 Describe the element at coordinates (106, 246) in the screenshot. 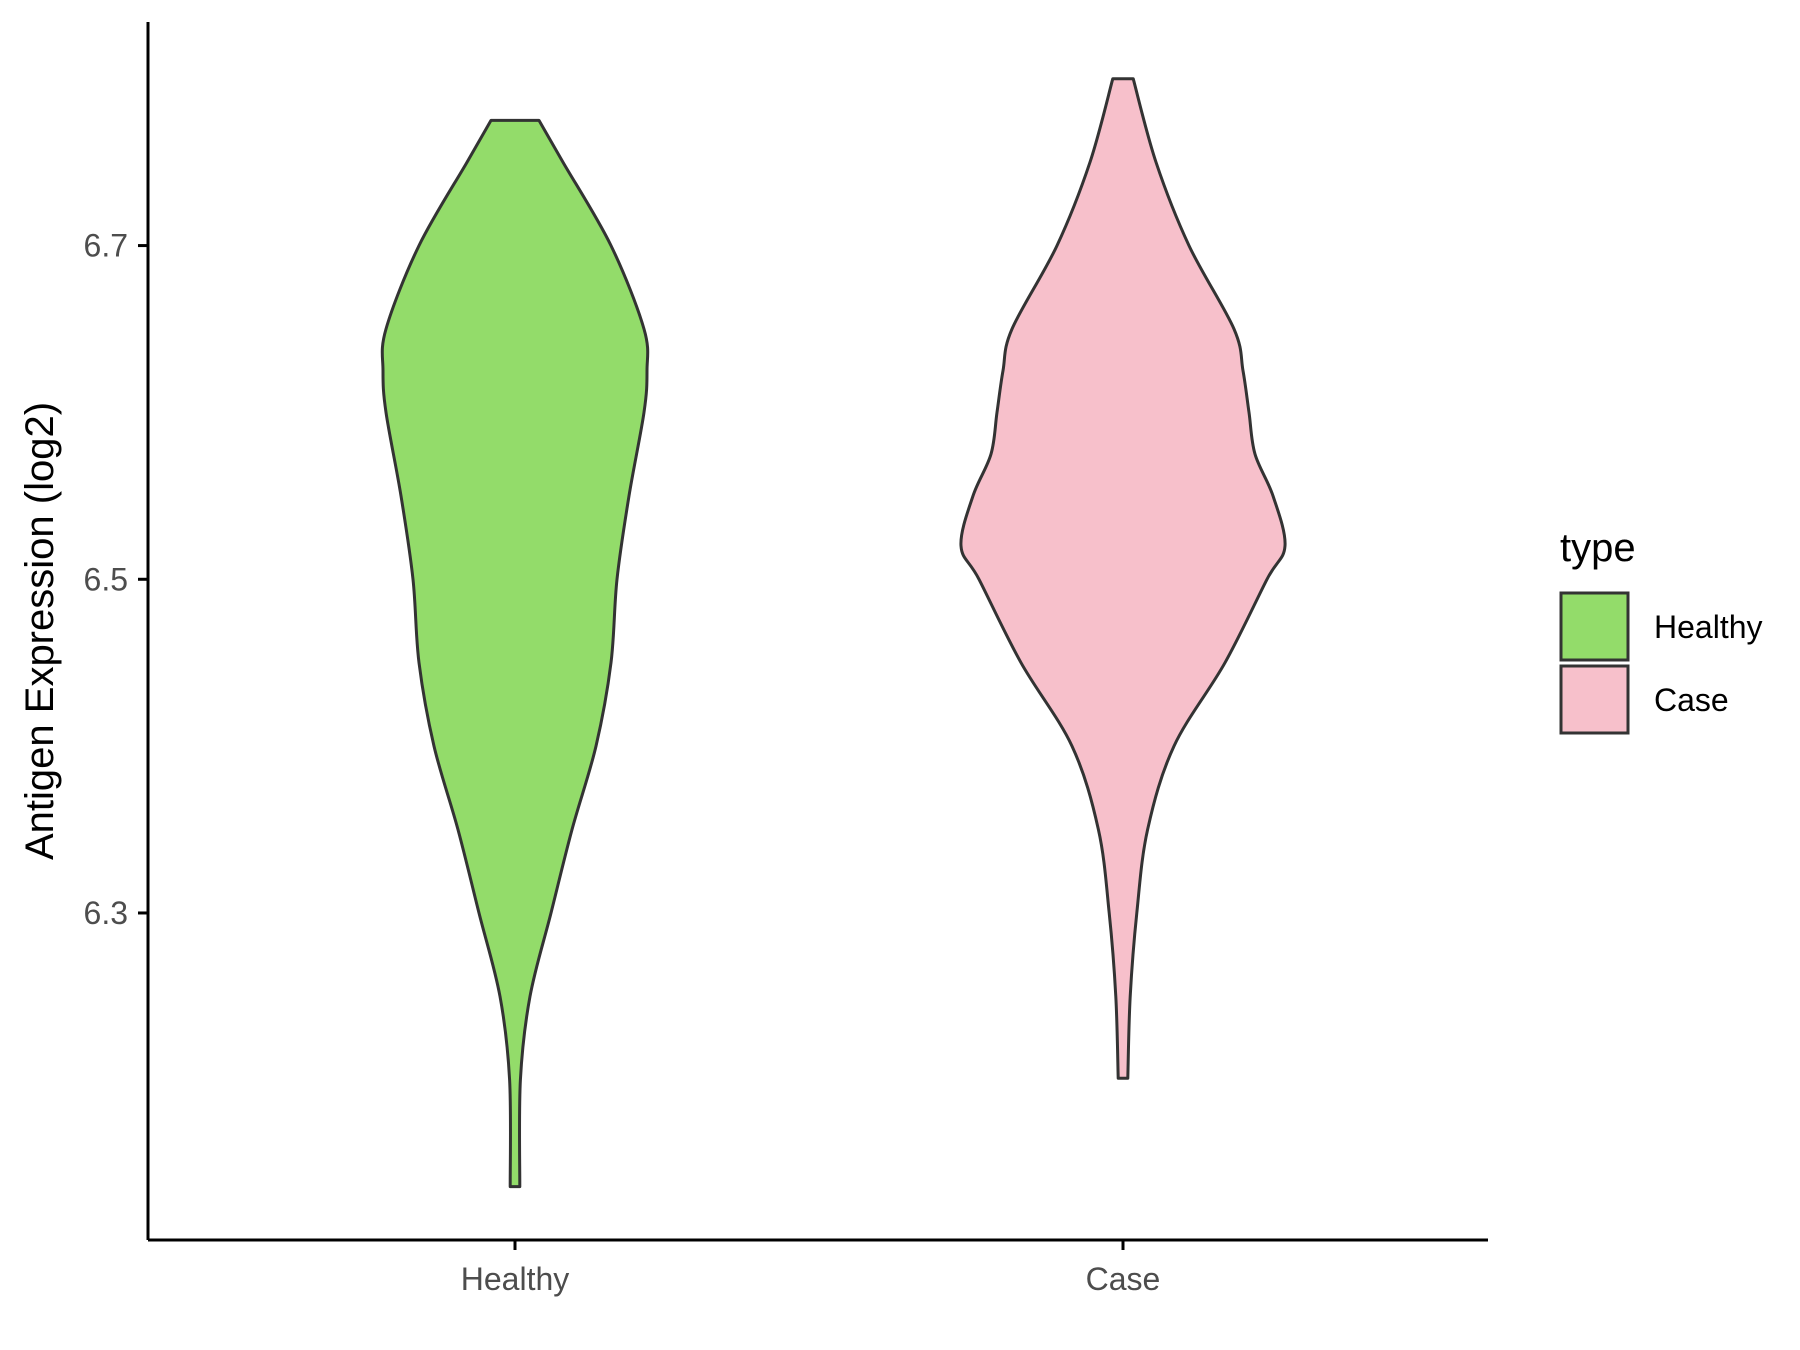

I see `y-tick-label: 6.7` at that location.